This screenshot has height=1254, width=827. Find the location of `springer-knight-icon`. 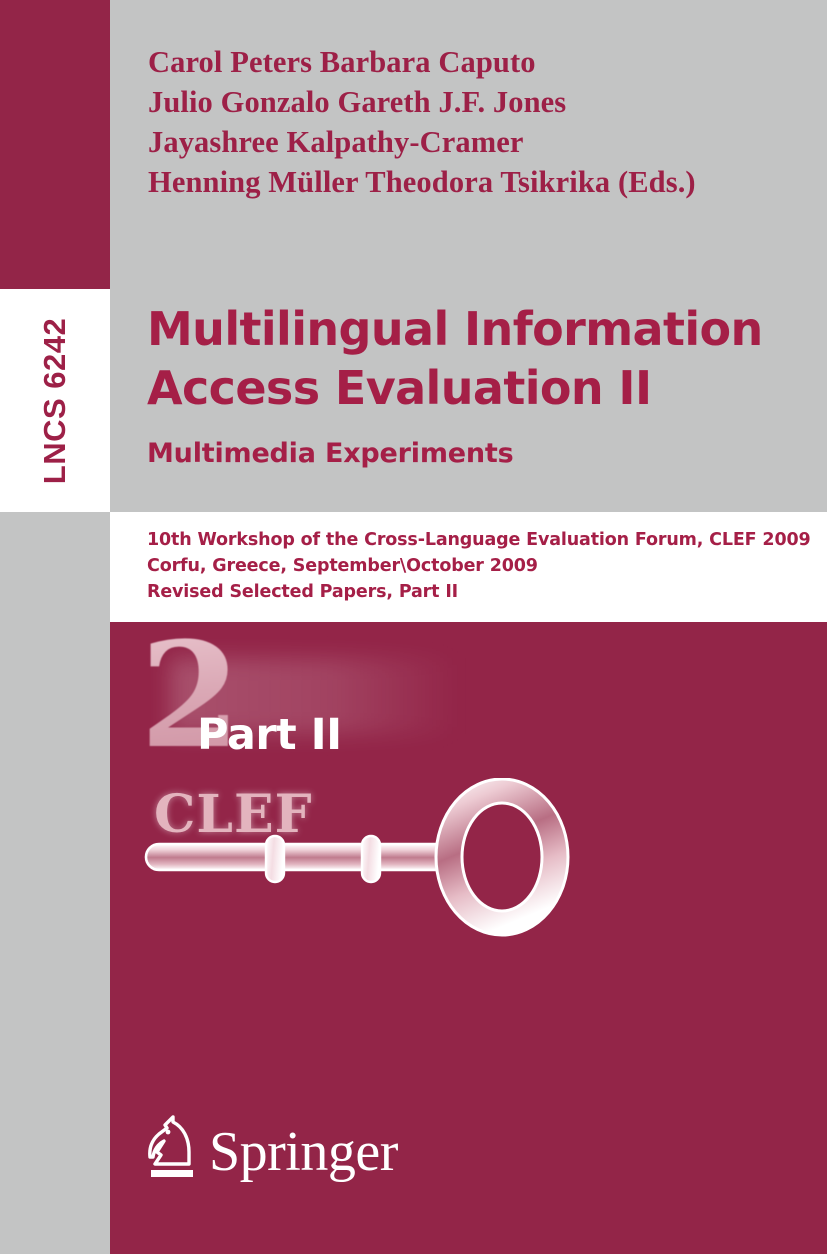

springer-knight-icon is located at coordinates (170, 1146).